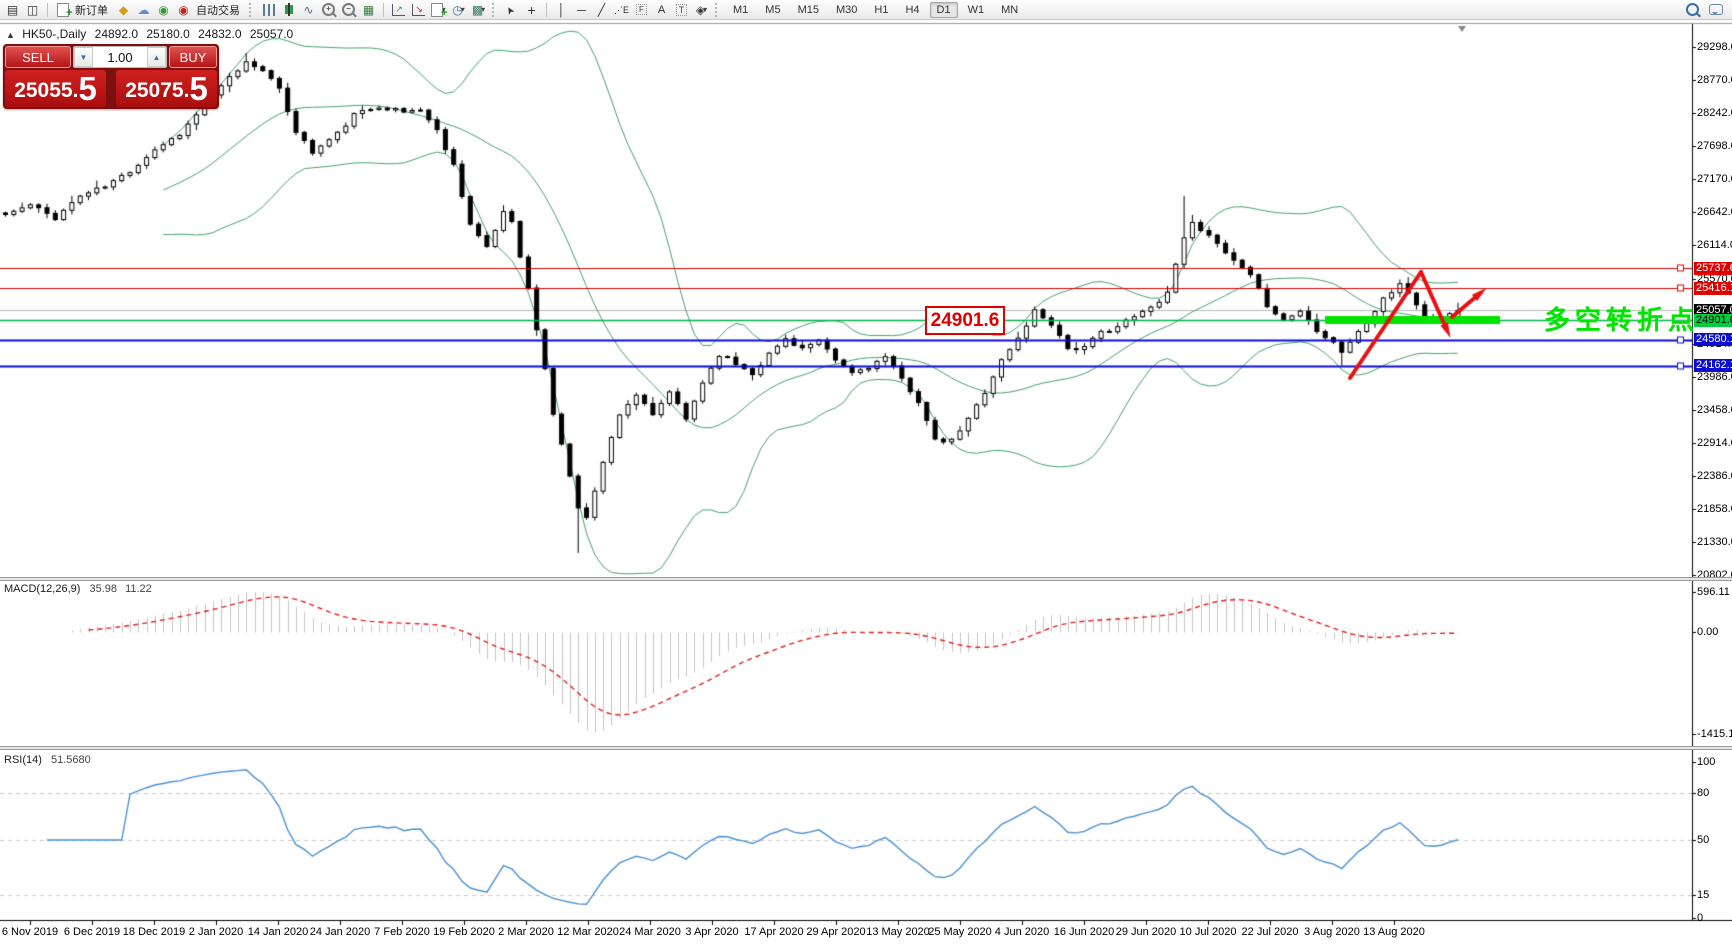 The height and width of the screenshot is (946, 1732). I want to click on date-tick-label: 29 Jun 2020, so click(1146, 932).